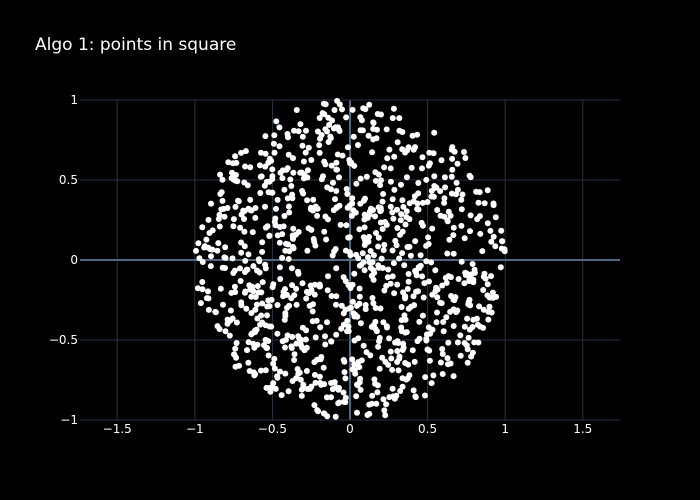 The height and width of the screenshot is (500, 700). I want to click on y-axis-ticks: −1 −0.5 0 0.5 1, so click(63, 260).